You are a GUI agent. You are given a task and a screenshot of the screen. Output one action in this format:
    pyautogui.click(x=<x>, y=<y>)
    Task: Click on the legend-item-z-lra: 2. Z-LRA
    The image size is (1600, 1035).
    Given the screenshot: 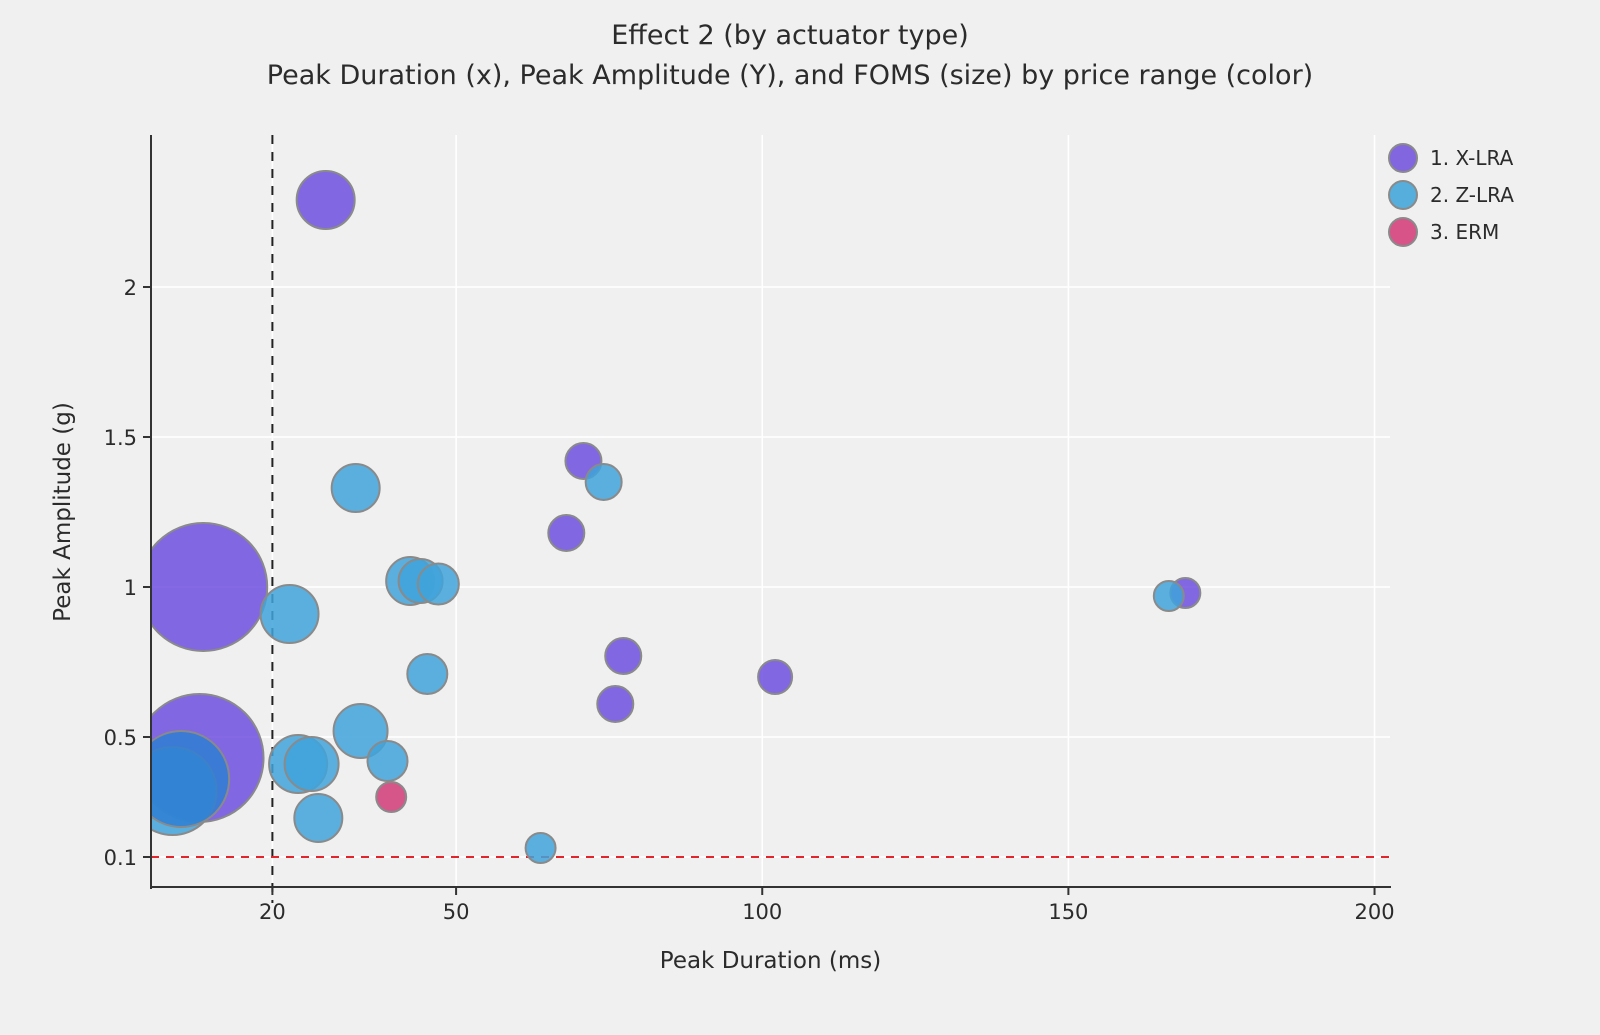 What is the action you would take?
    pyautogui.click(x=1451, y=194)
    